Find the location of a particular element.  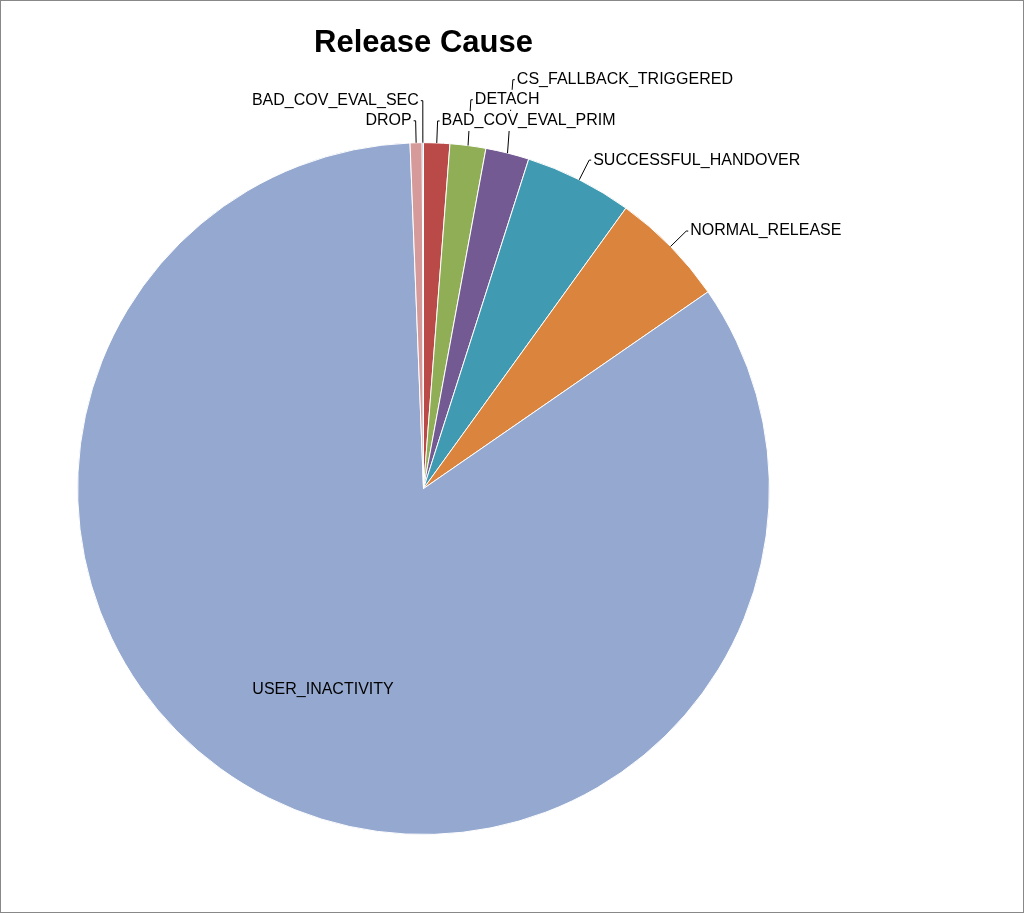

chart-title: Release Cause is located at coordinates (423, 42).